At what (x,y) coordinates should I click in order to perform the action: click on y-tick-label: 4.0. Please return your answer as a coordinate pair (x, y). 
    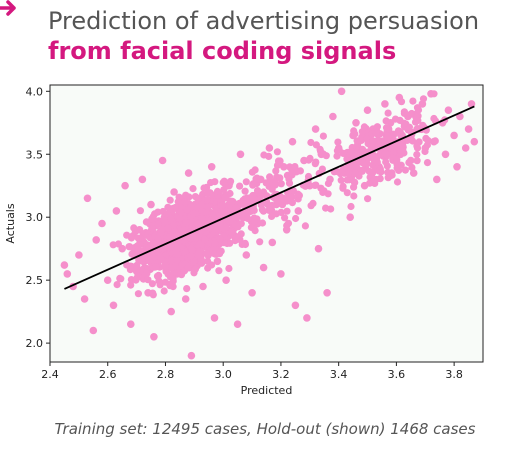
    Looking at the image, I should click on (35, 91).